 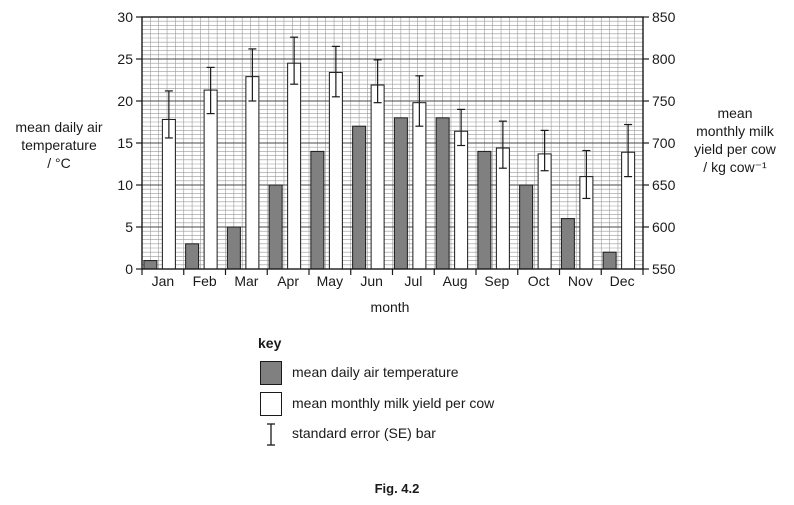 What do you see at coordinates (664, 269) in the screenshot?
I see `right-tick-label: 550` at bounding box center [664, 269].